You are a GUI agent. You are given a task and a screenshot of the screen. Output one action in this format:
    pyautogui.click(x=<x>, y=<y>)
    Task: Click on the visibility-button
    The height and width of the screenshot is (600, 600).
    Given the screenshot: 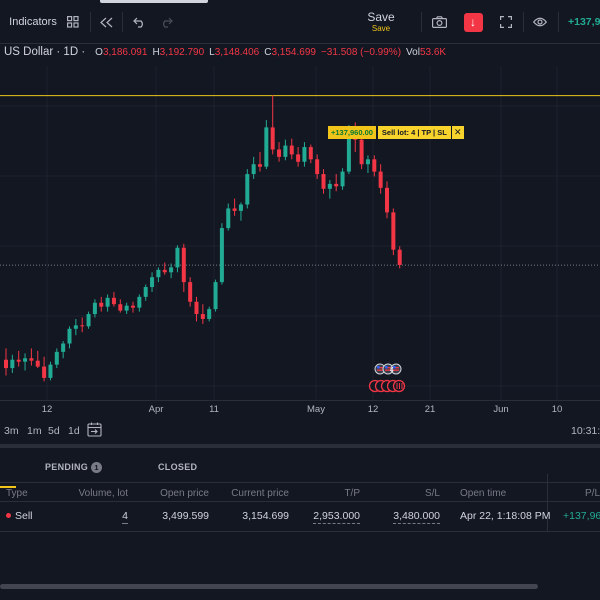 What is the action you would take?
    pyautogui.click(x=540, y=22)
    